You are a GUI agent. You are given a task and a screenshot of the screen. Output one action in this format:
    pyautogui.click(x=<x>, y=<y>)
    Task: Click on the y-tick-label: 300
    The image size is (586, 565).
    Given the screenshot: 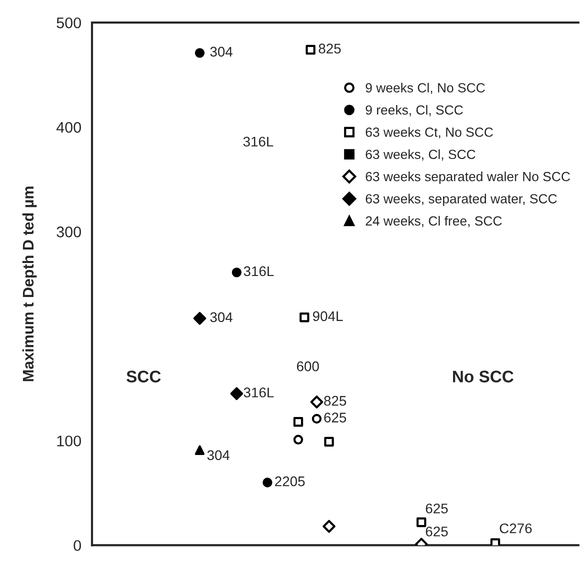 What is the action you would take?
    pyautogui.click(x=68, y=232)
    